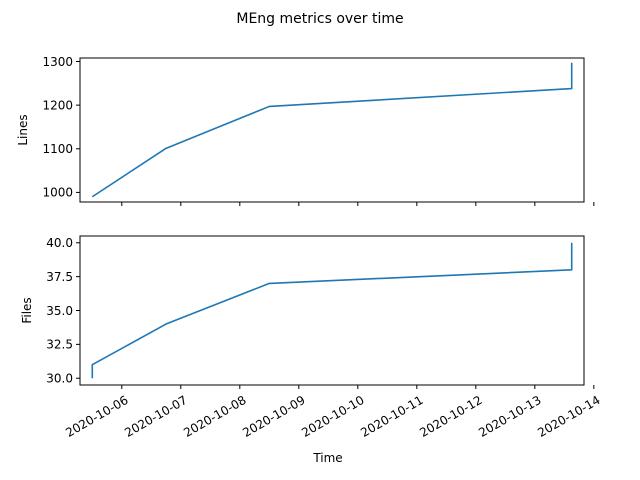  I want to click on y-tick-label: 40.0, so click(59, 243).